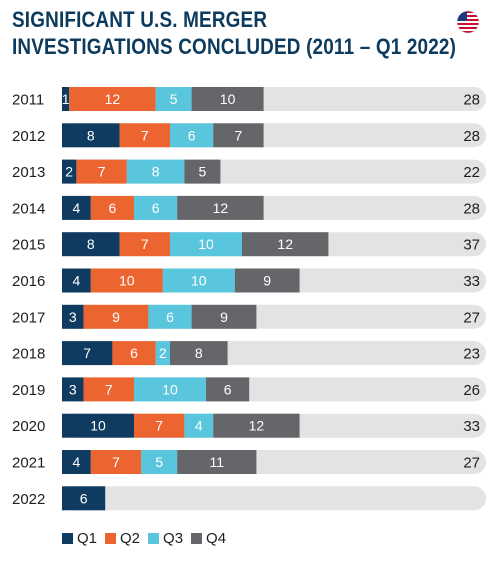  Describe the element at coordinates (471, 245) in the screenshot. I see `bar-total-label: 37` at that location.